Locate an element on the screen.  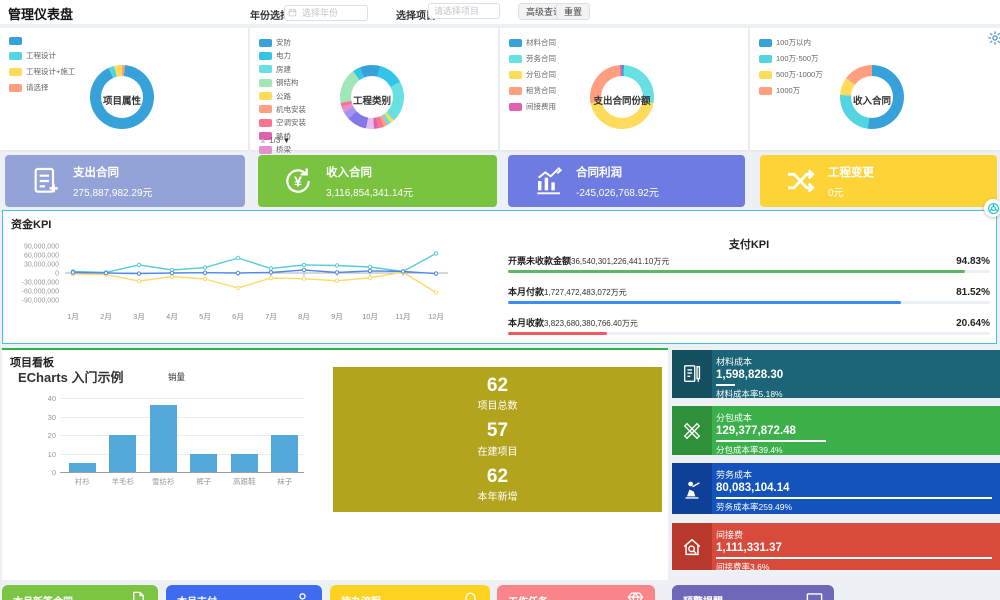
bar-裤子 is located at coordinates (204, 462).